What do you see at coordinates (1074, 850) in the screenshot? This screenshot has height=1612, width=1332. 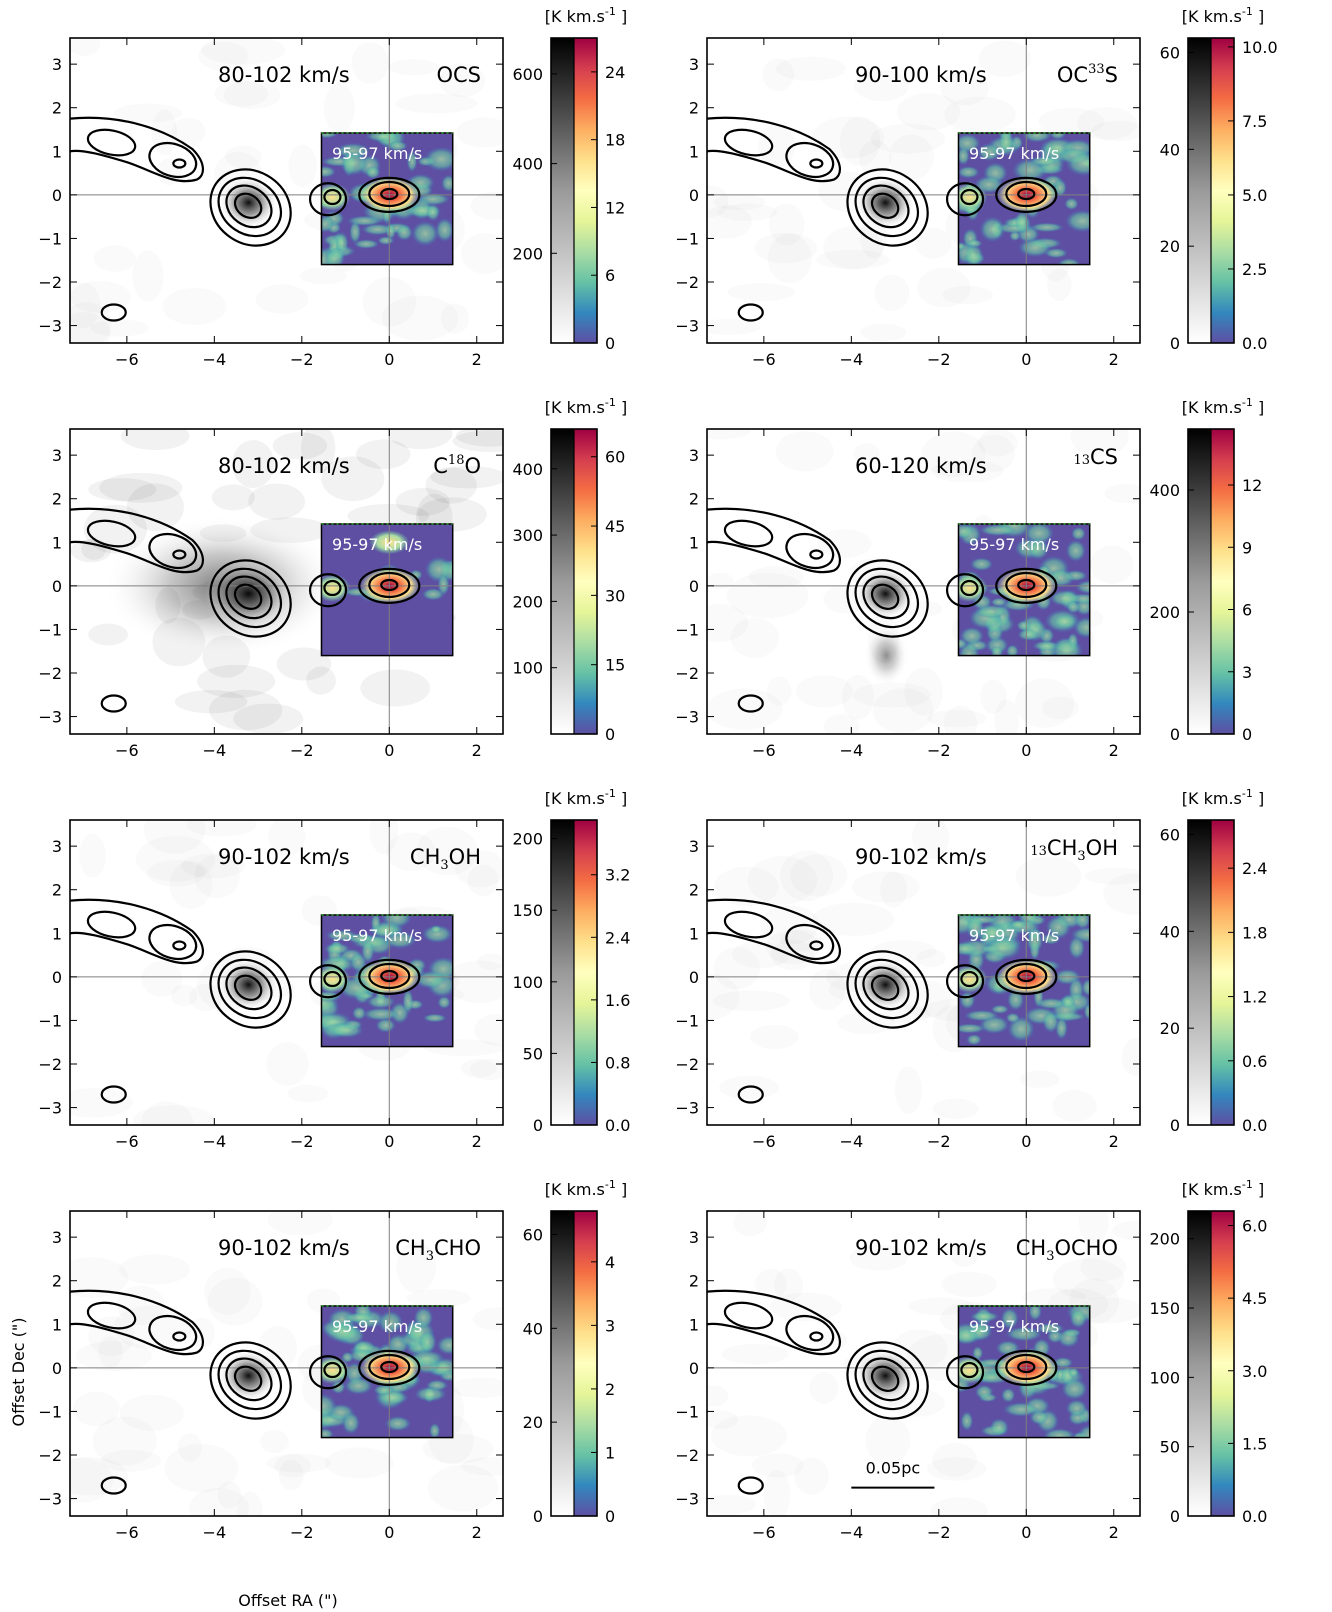 I see `molecule-label: 13CH3OH` at bounding box center [1074, 850].